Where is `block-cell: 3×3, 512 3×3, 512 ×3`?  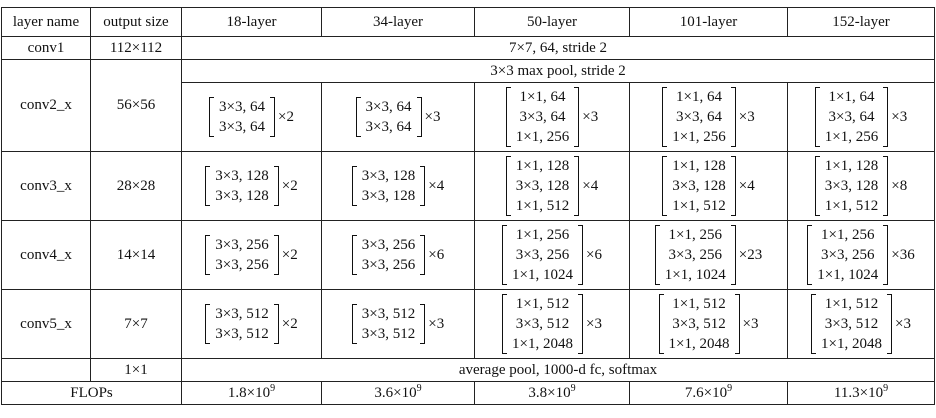
block-cell: 3×3, 512 3×3, 512 ×3 is located at coordinates (398, 324).